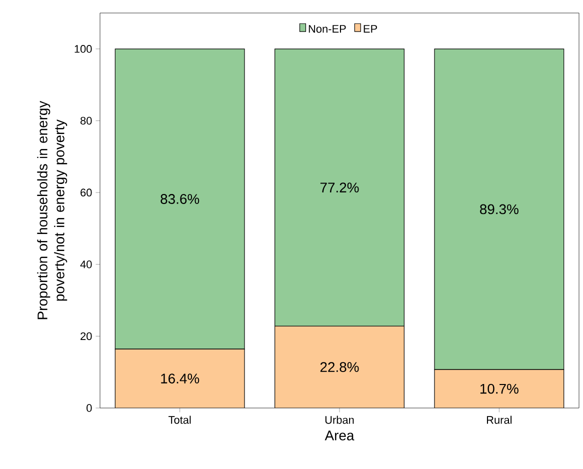 The image size is (583, 469). What do you see at coordinates (83, 49) in the screenshot?
I see `y-tick-label: 100` at bounding box center [83, 49].